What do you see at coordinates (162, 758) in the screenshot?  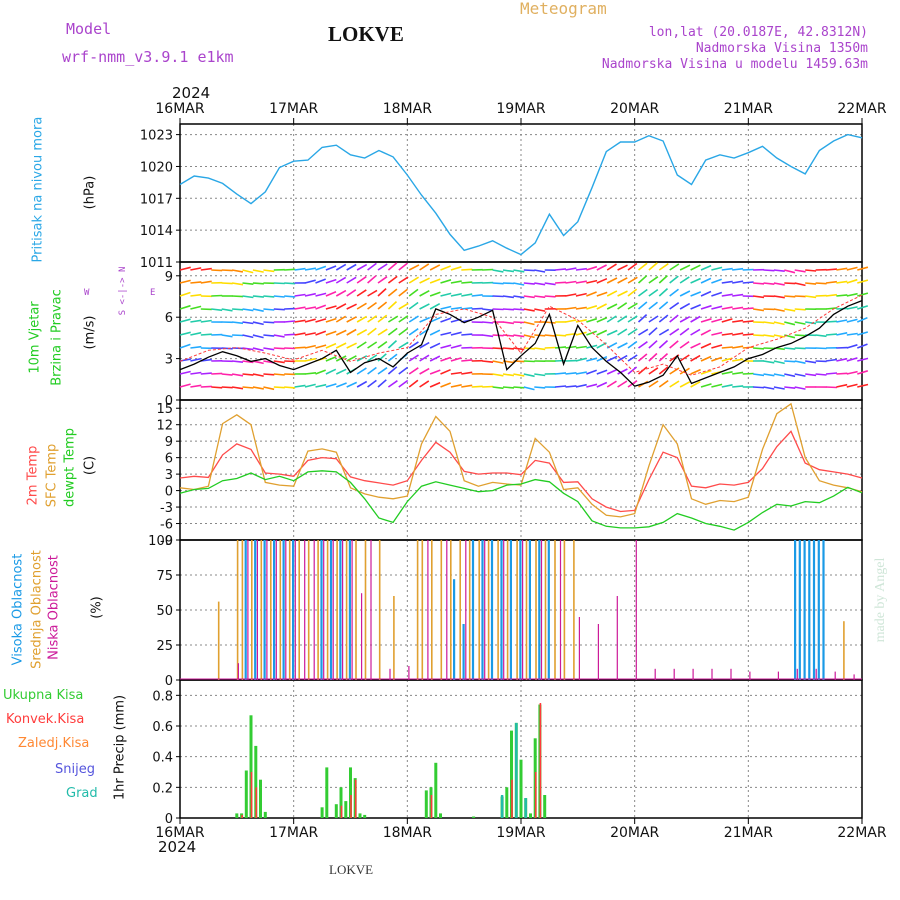 I see `precip-ytick-label: 0.4` at bounding box center [162, 758].